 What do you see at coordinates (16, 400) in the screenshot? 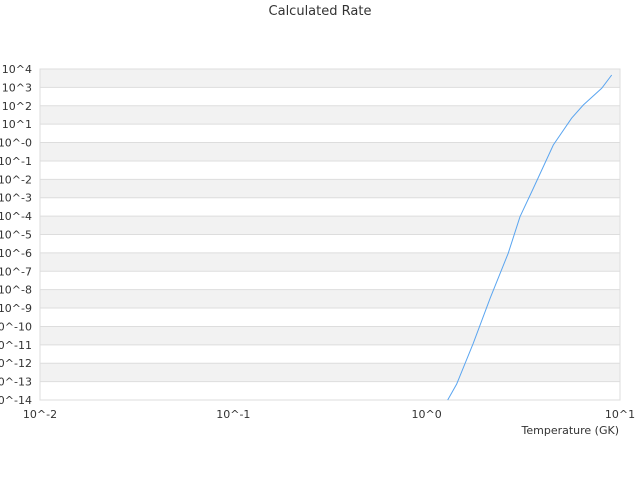
I see `y-tick-label: 10^-14` at bounding box center [16, 400].